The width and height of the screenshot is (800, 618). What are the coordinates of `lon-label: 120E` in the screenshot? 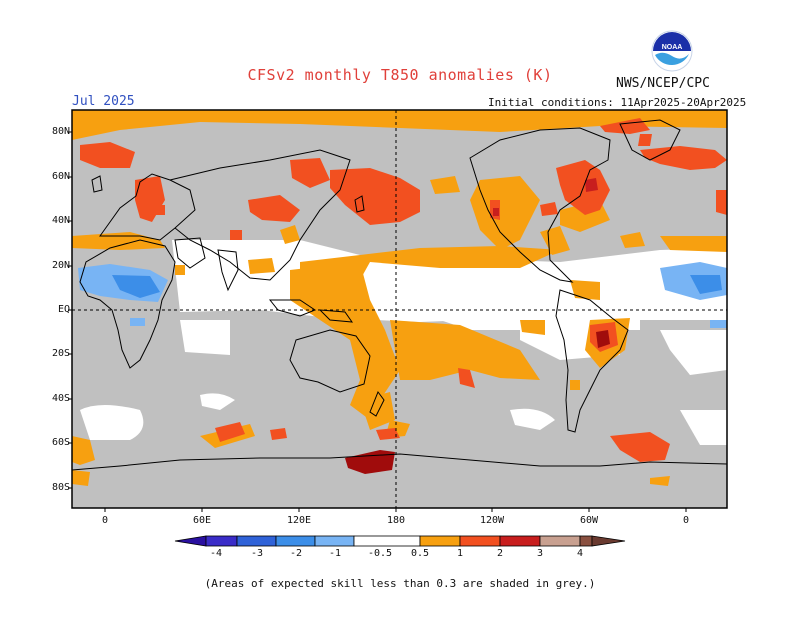 It's located at (299, 520).